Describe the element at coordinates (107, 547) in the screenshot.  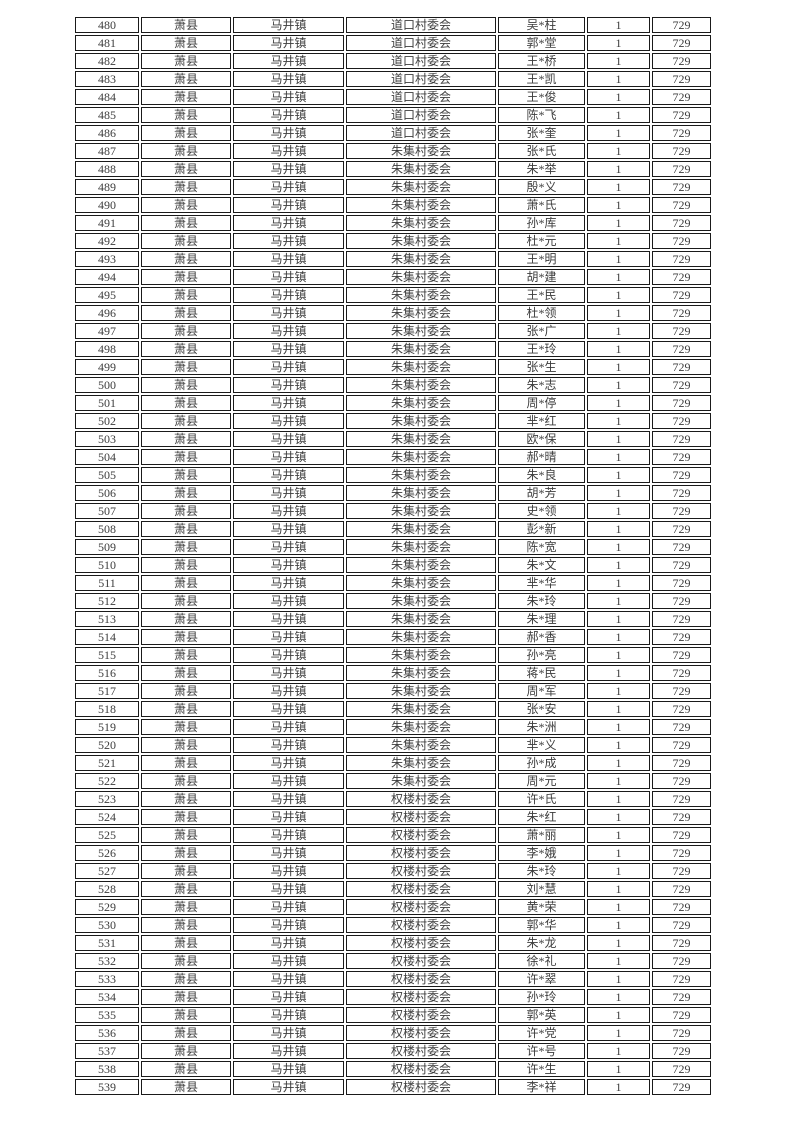
I see `seq-cell: 509` at that location.